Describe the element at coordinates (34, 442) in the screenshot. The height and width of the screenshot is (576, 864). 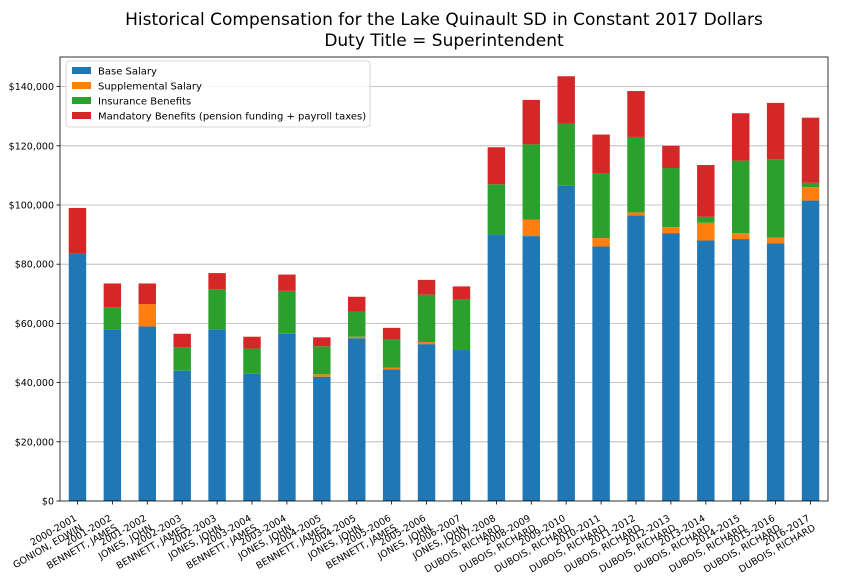
I see `y-tick-label: $20,000` at that location.